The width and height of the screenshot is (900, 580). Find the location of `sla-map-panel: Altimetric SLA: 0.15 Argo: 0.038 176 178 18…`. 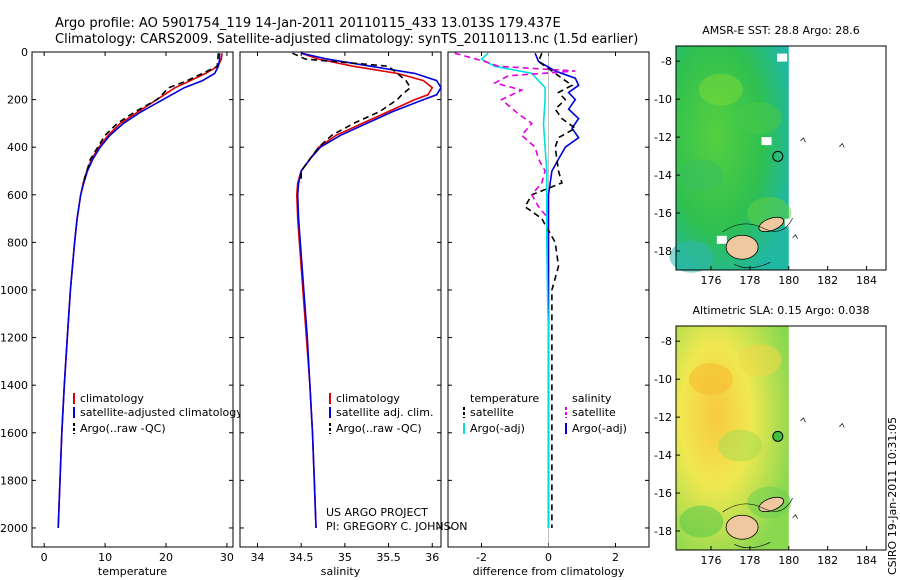

sla-map-panel: Altimetric SLA: 0.15 Argo: 0.038 176 178 18… is located at coordinates (770, 435).